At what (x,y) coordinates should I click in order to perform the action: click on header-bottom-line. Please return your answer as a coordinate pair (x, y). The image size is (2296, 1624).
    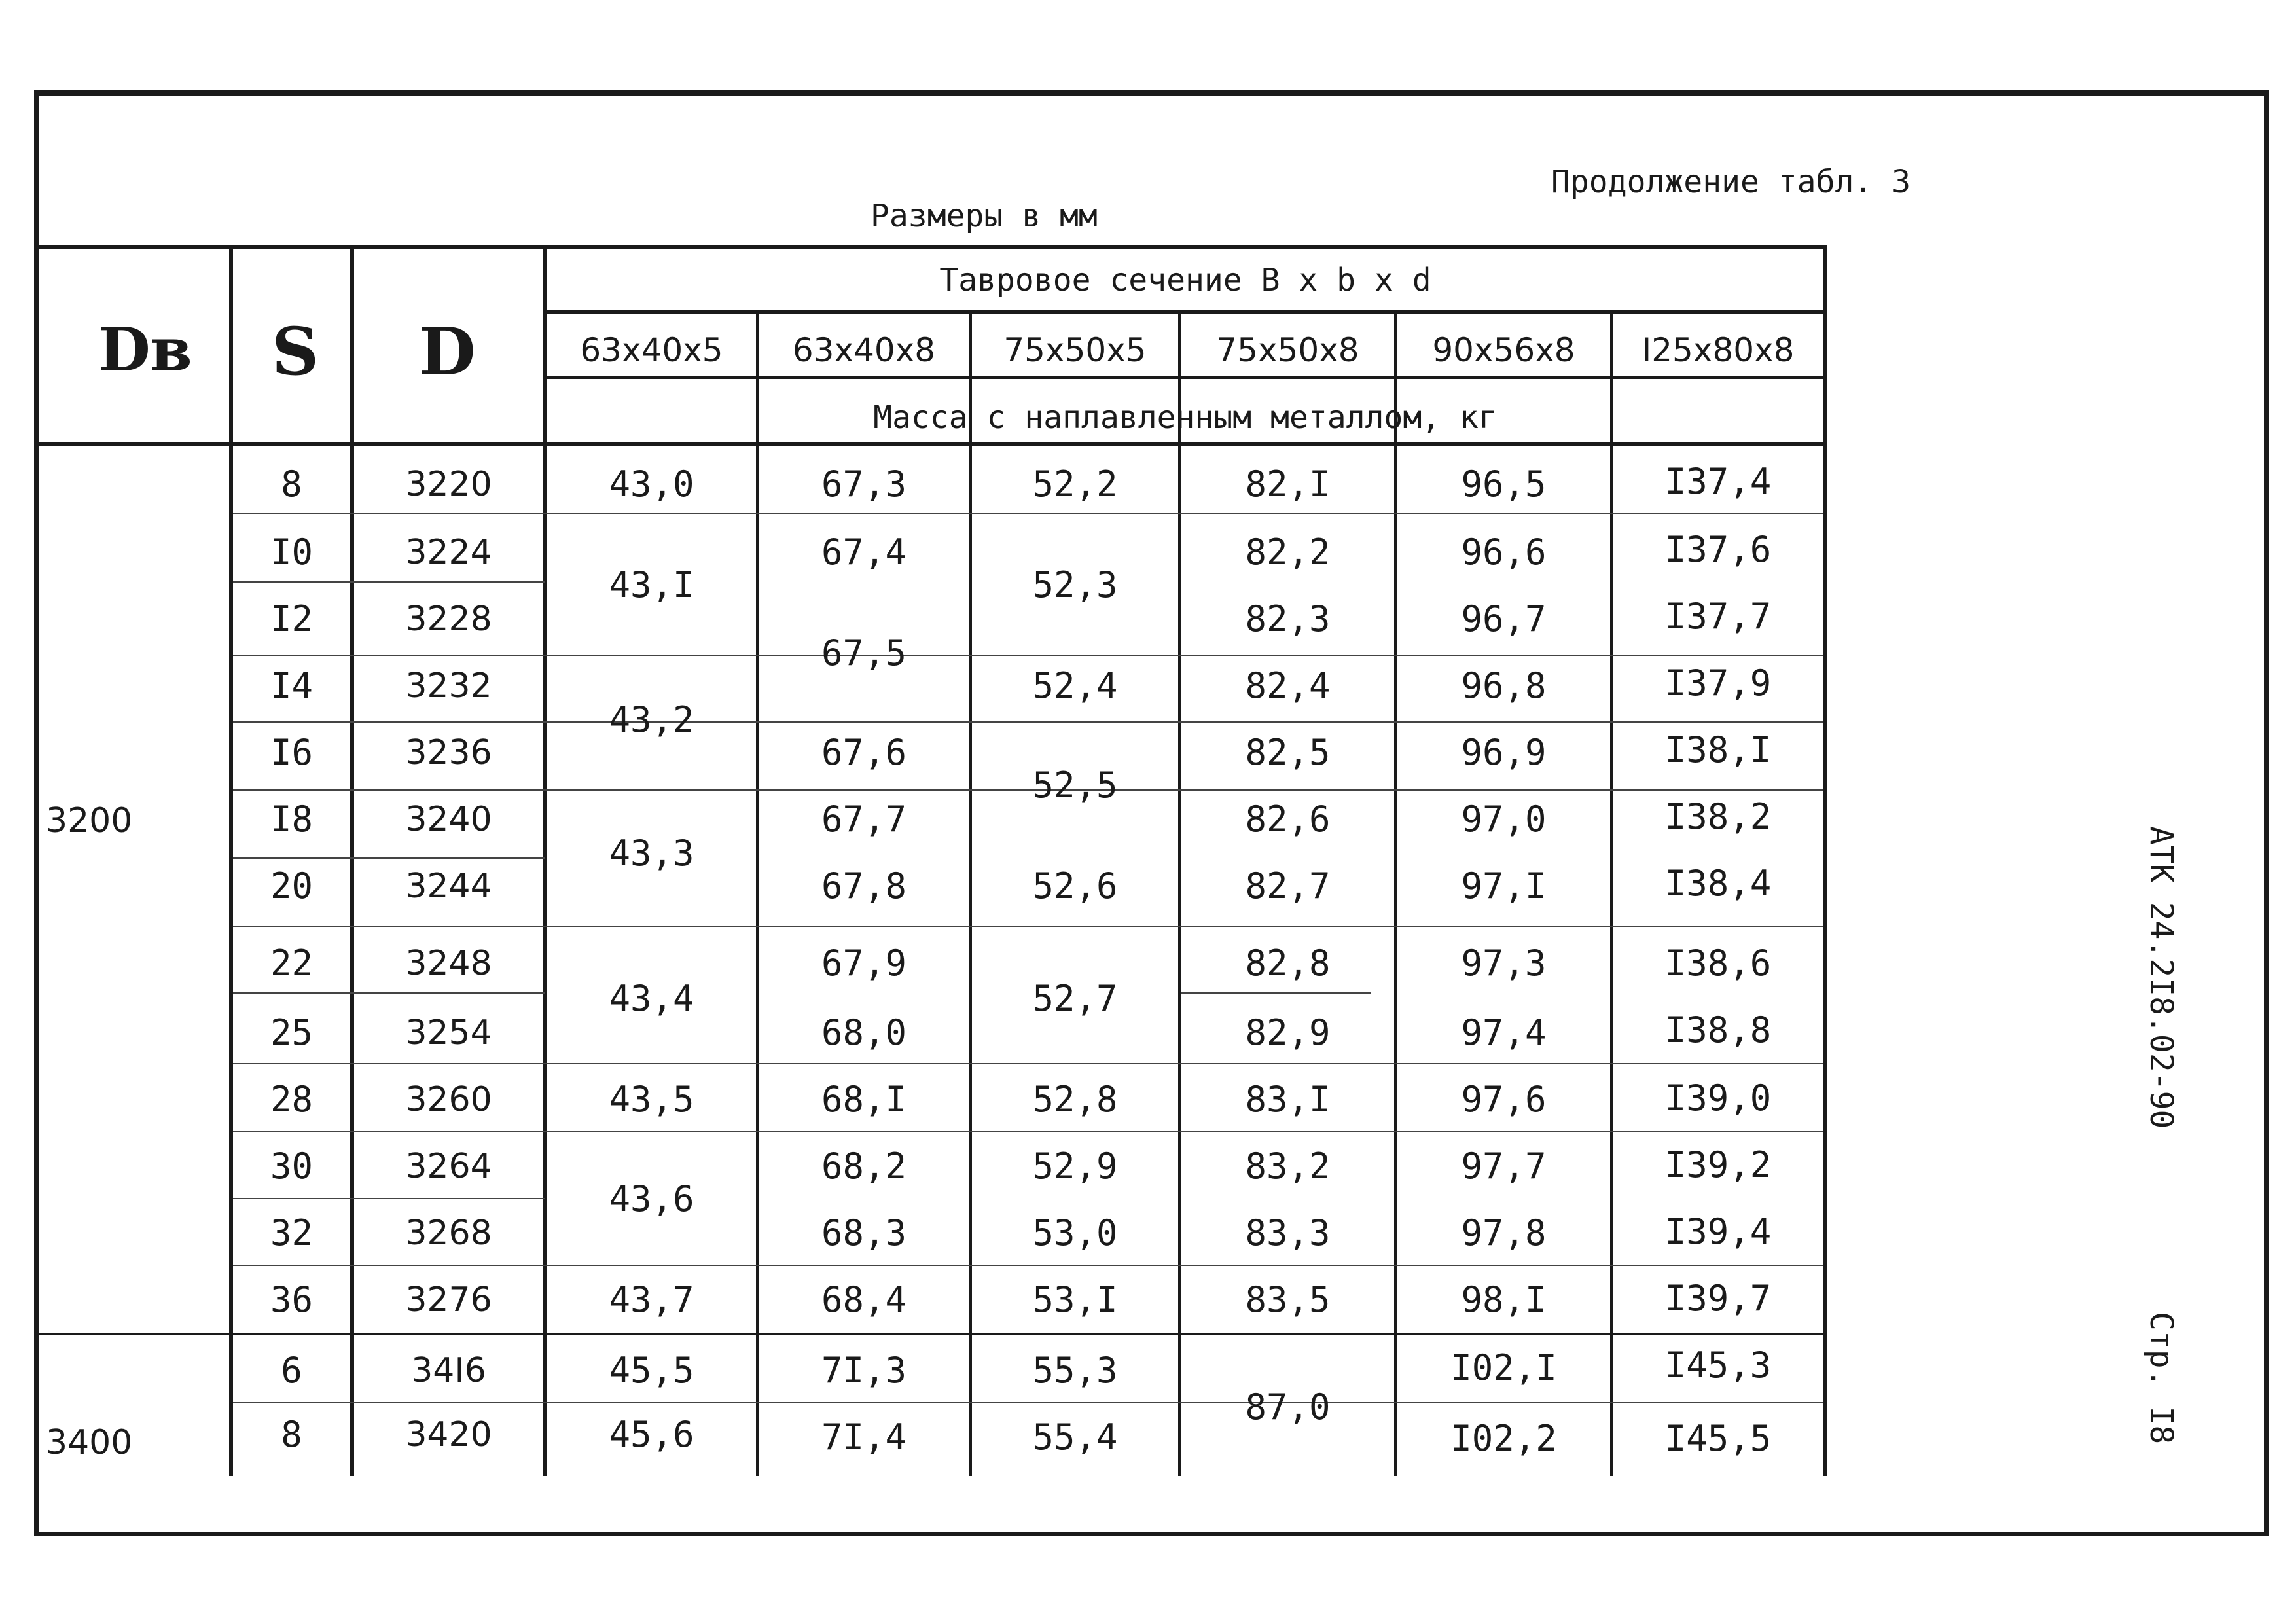
    Looking at the image, I should click on (930, 444).